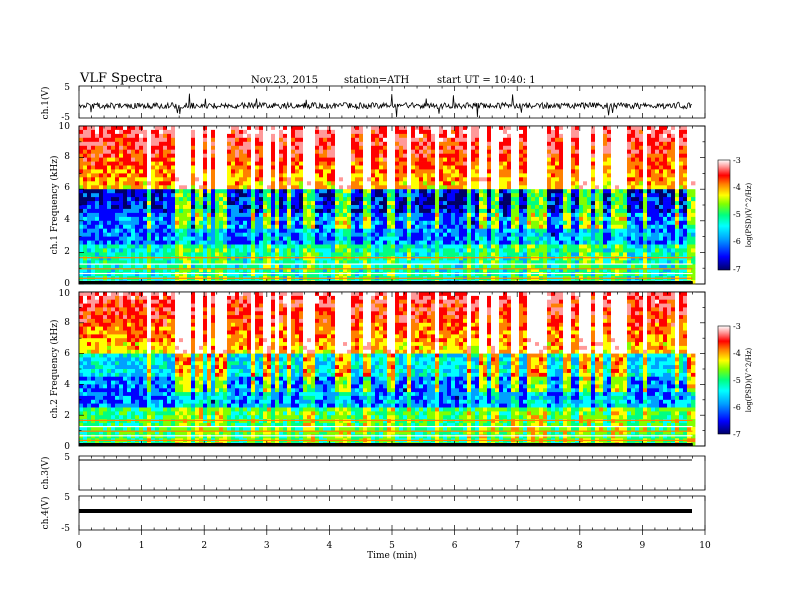  Describe the element at coordinates (749, 214) in the screenshot. I see `ch1-cbar-label: log(PSD)(V^2/Hz)` at that location.